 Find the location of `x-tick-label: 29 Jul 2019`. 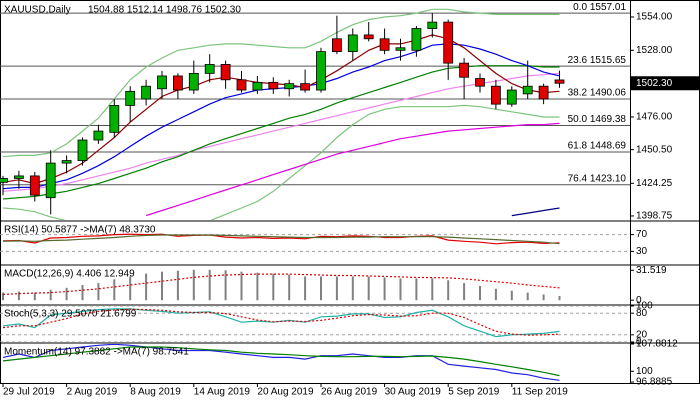

x-tick-label: 29 Jul 2019 is located at coordinates (29, 392).